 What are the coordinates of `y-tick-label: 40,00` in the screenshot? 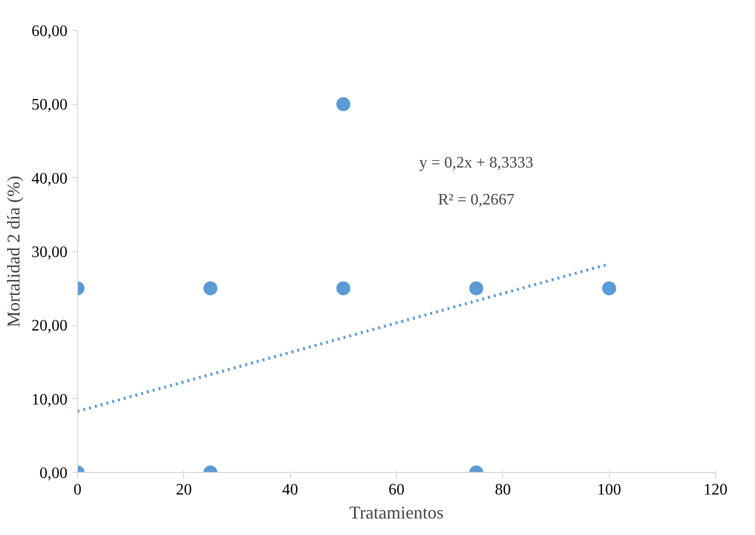 It's located at (50, 179).